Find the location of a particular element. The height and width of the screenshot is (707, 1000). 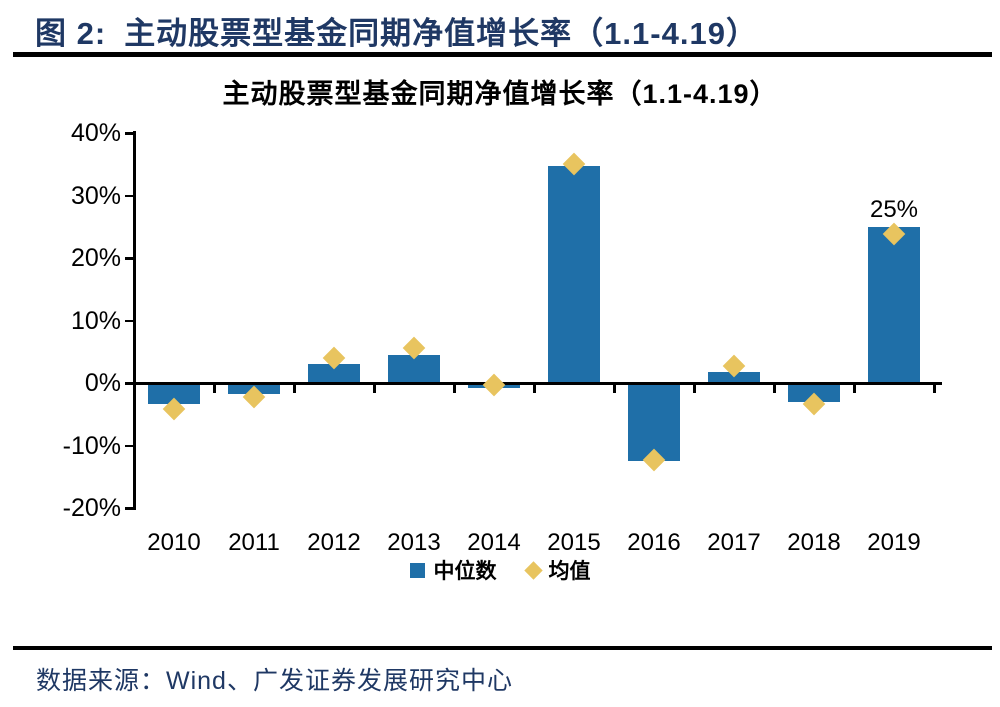

data-source: 数据来源：Wind、广发证券发展研究中心 is located at coordinates (274, 681).